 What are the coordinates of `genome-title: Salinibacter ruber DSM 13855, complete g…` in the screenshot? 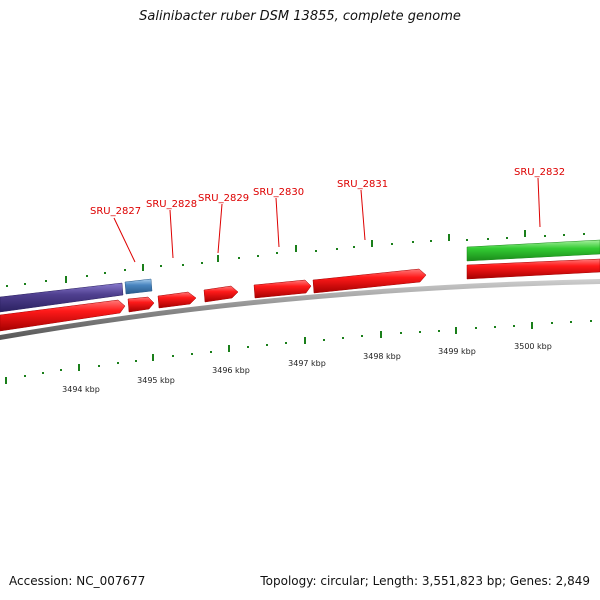 It's located at (300, 16).